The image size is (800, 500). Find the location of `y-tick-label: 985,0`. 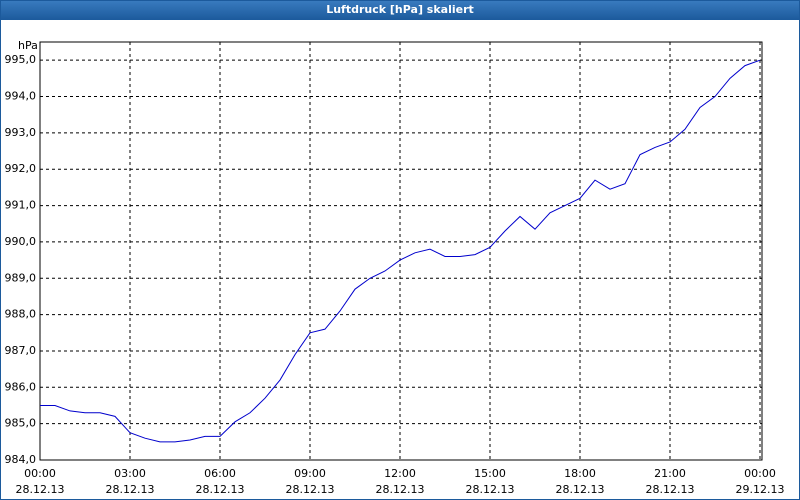

y-tick-label: 985,0 is located at coordinates (21, 423).